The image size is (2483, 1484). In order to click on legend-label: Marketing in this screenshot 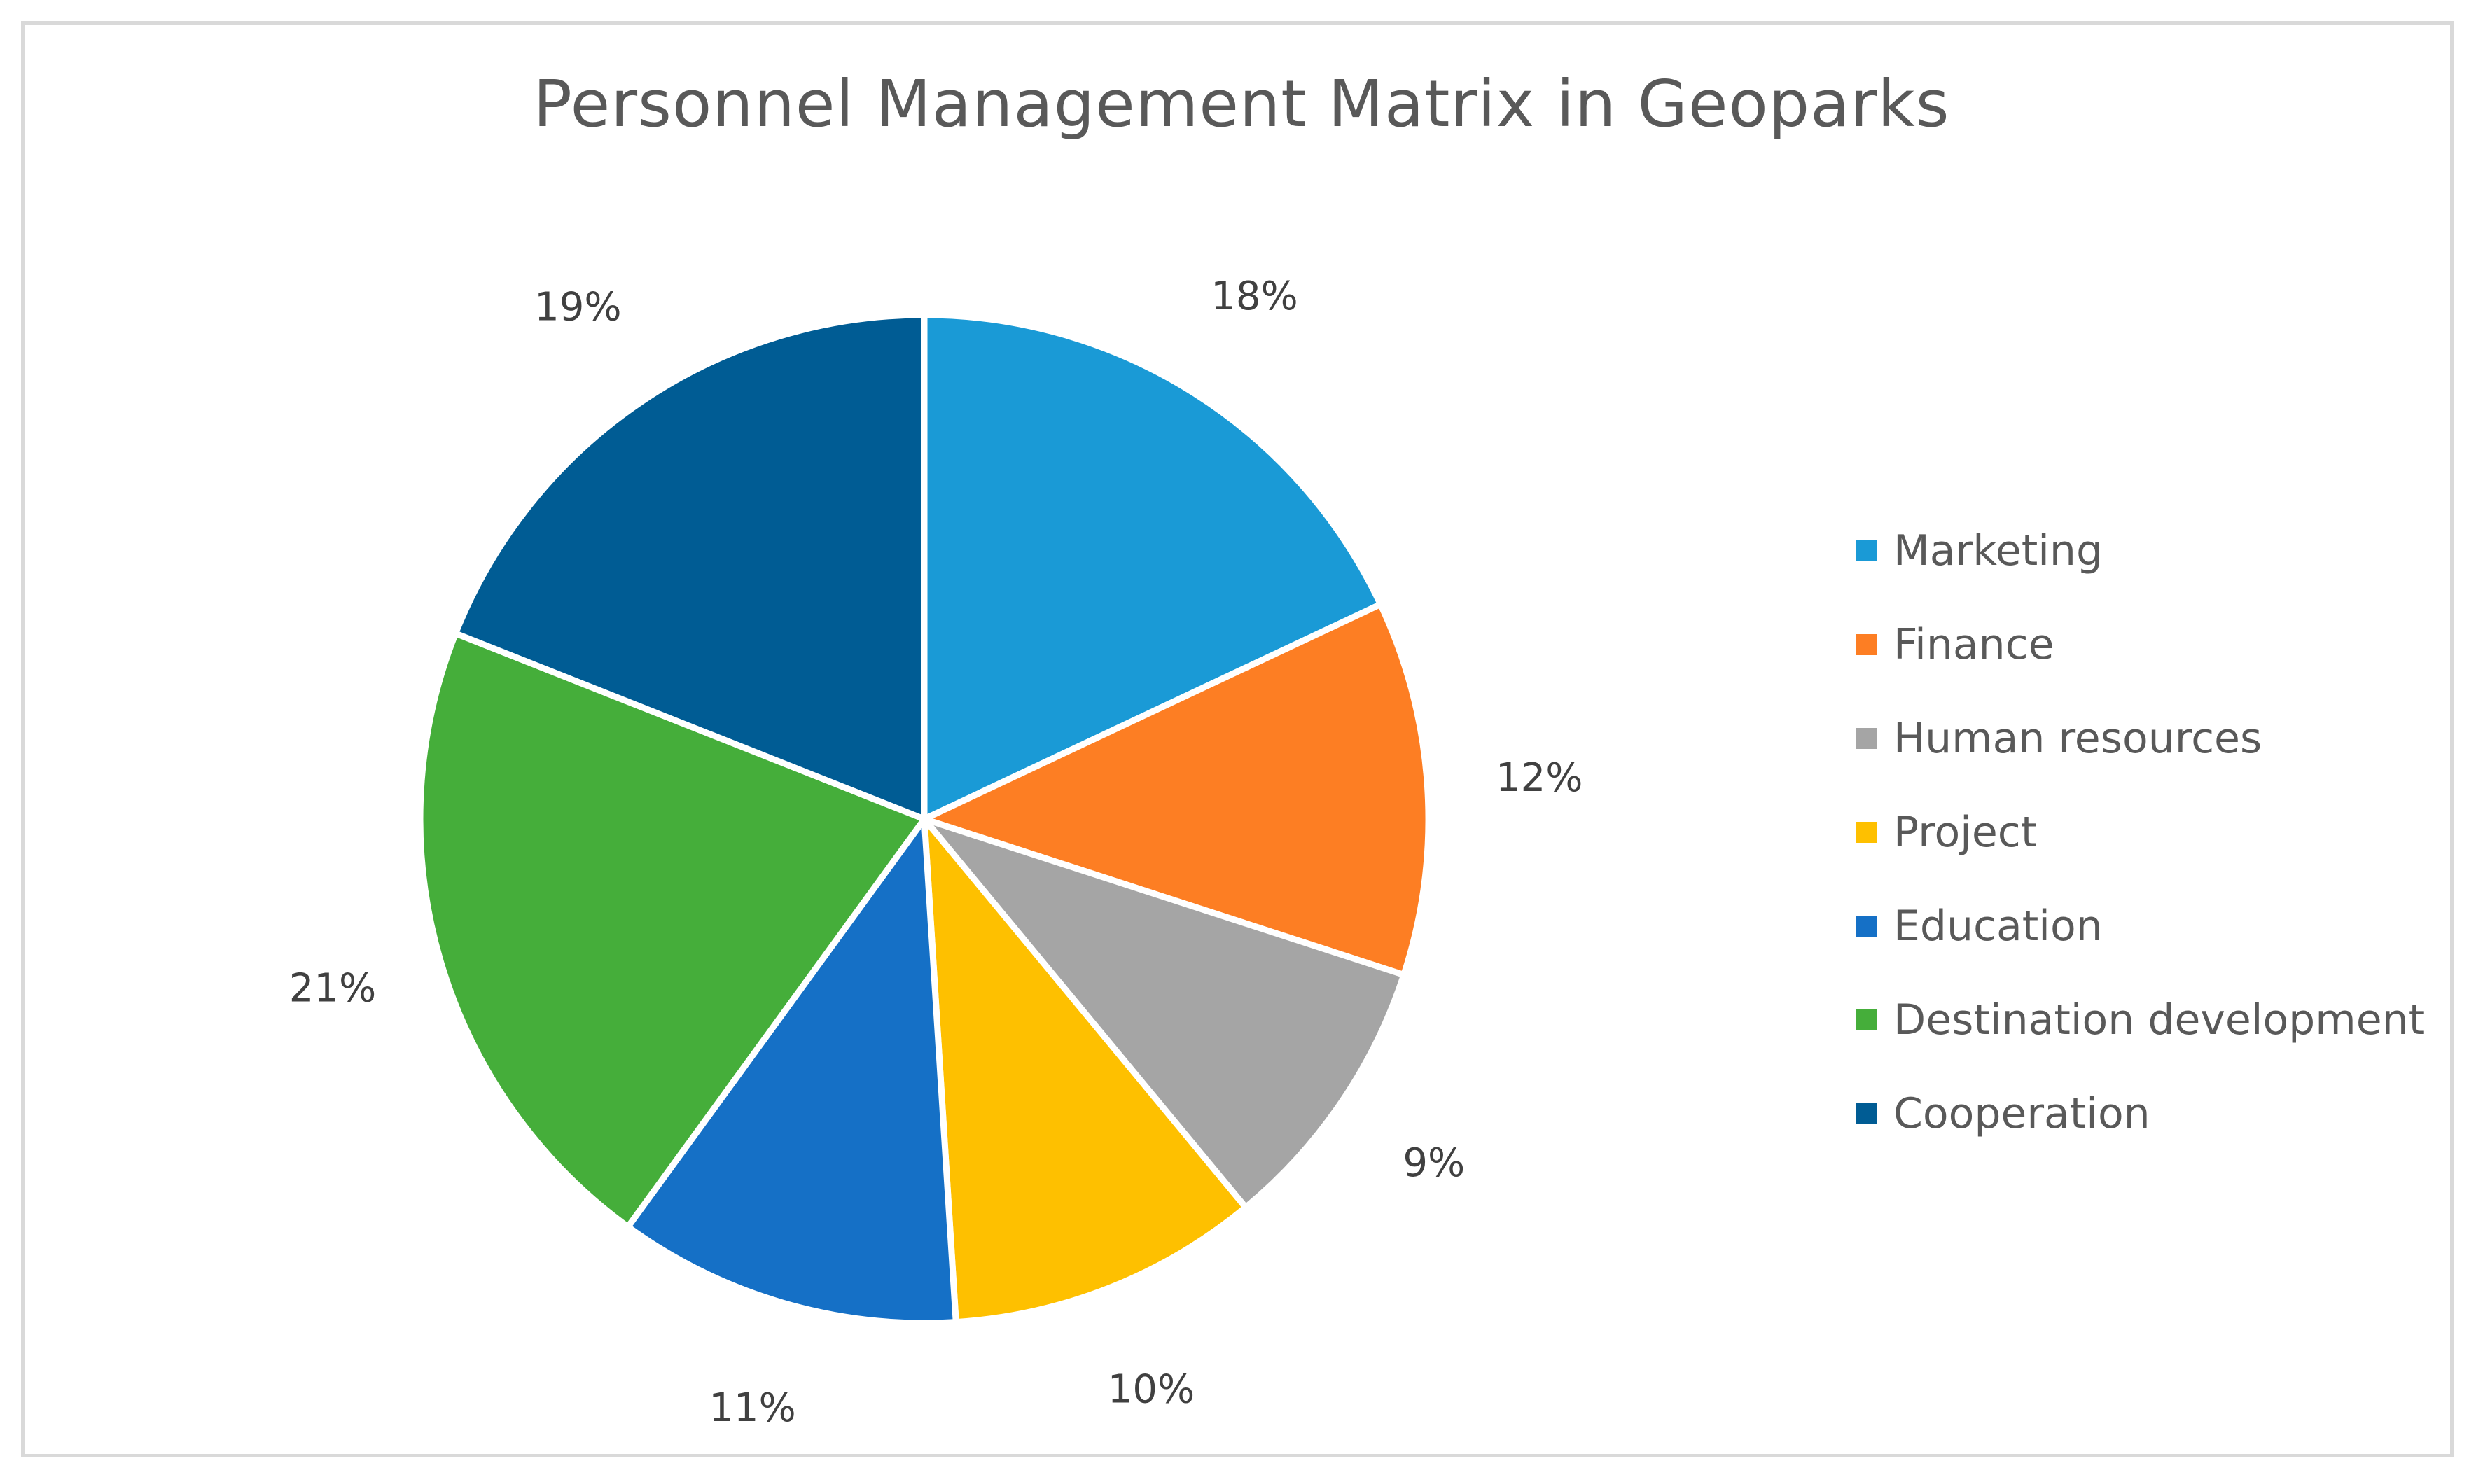, I will do `click(1998, 550)`.